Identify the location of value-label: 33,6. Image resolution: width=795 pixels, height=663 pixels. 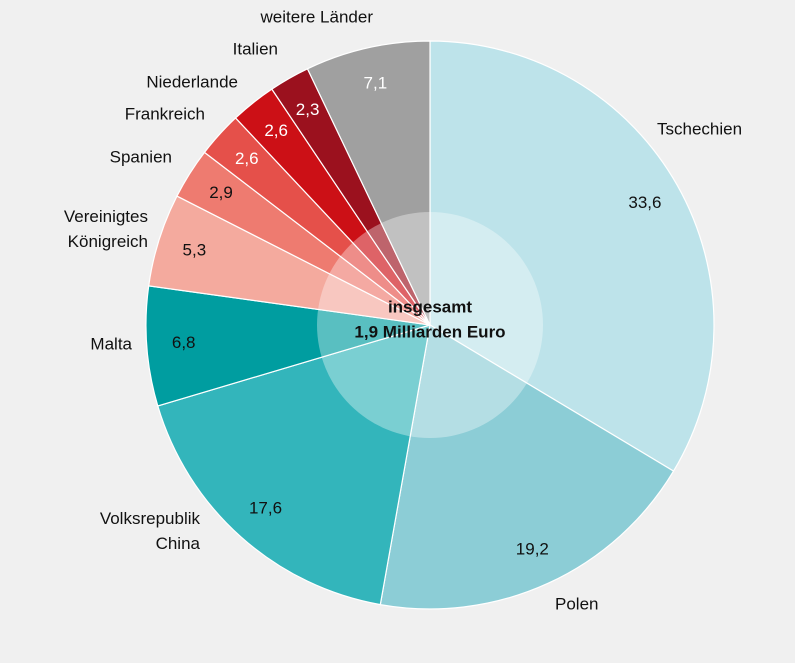
(644, 202).